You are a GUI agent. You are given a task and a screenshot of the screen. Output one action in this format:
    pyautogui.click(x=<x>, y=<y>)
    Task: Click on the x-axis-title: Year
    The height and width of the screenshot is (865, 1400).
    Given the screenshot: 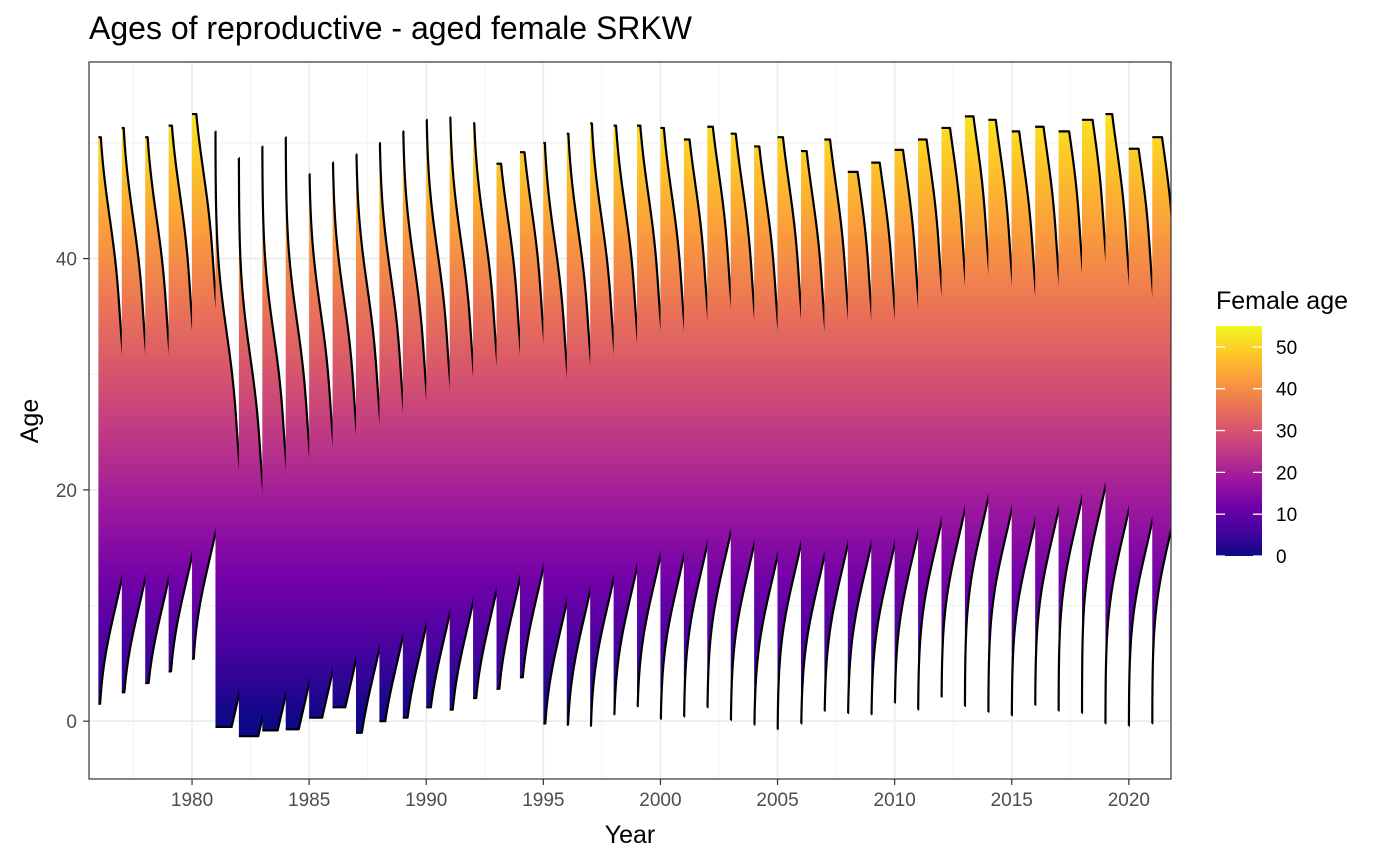 What is the action you would take?
    pyautogui.click(x=630, y=835)
    